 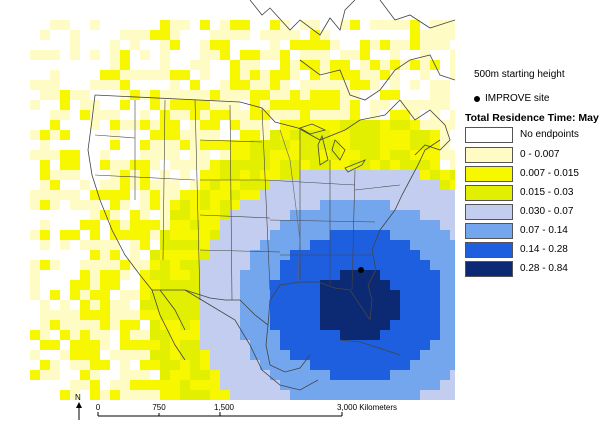 I want to click on legend-label-class-3: 0.015 - 0.03, so click(x=547, y=192).